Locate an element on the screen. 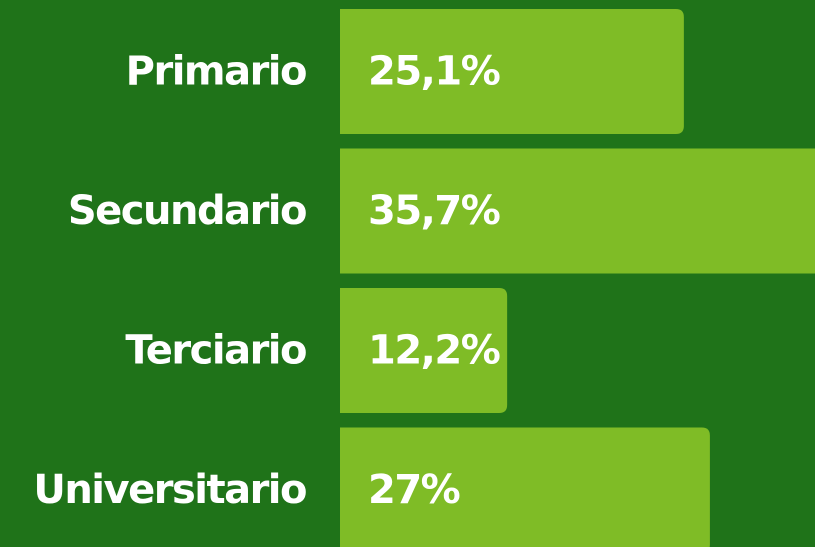  category-label: Secundario is located at coordinates (187, 211).